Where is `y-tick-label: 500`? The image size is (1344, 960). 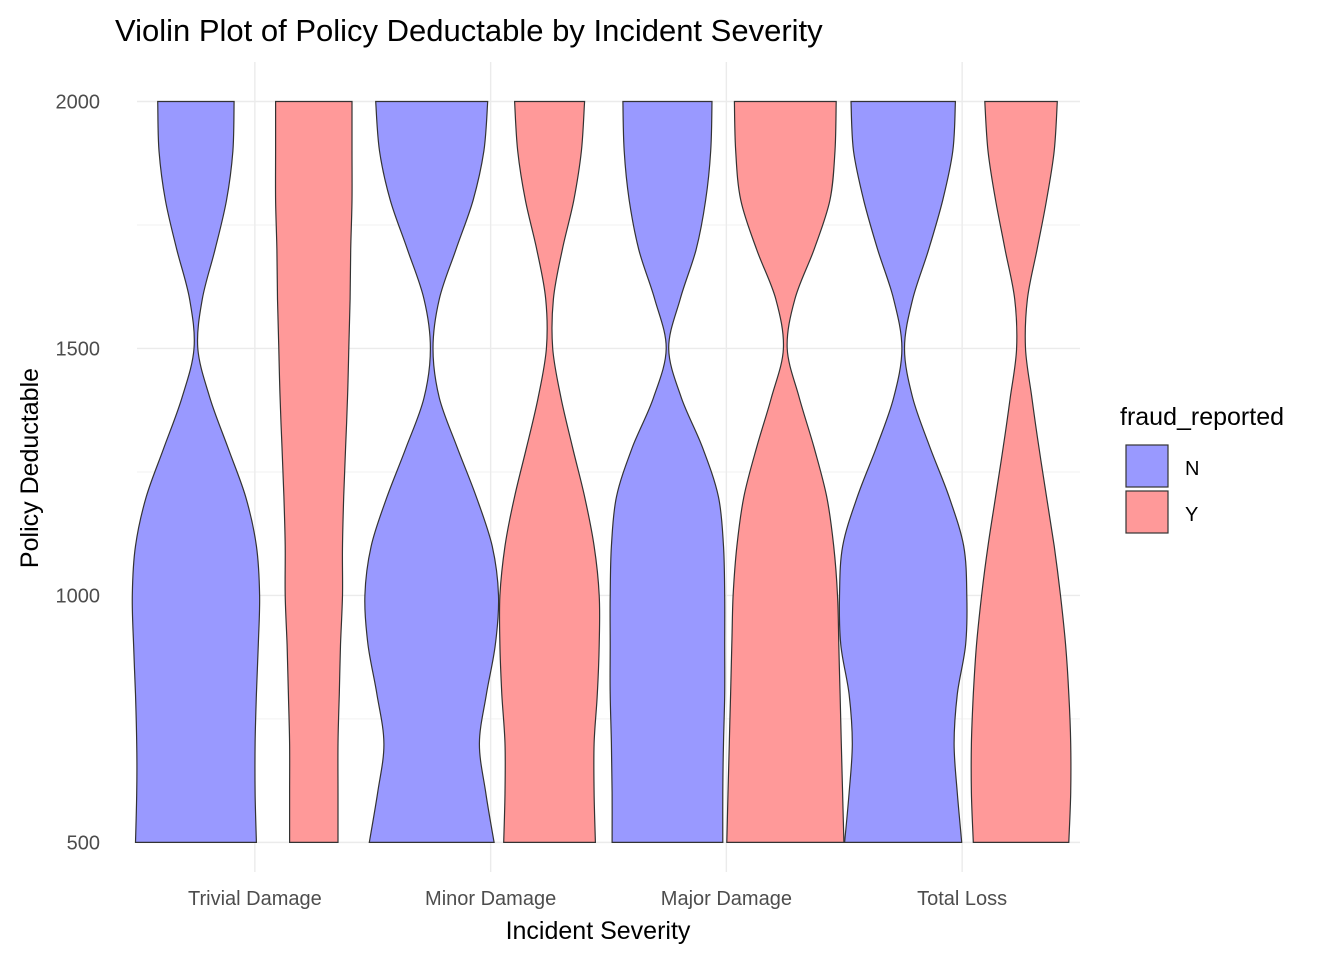 y-tick-label: 500 is located at coordinates (83, 843).